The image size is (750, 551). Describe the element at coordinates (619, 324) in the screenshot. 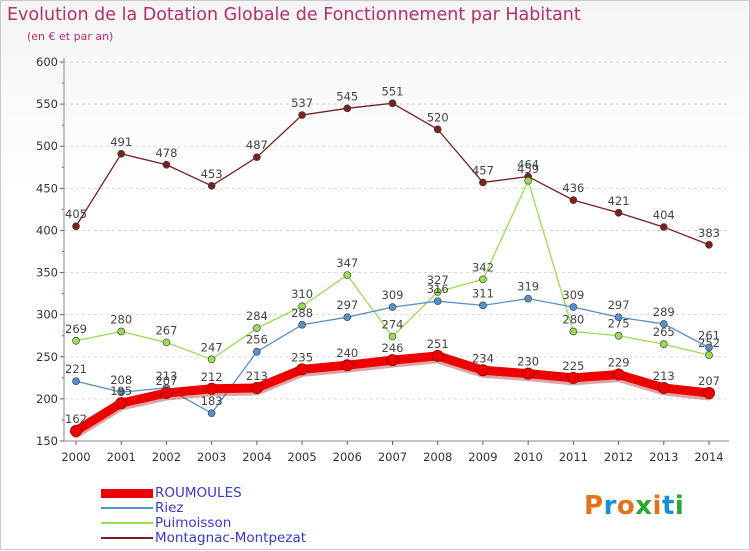

I see `data-label-puimoisson: 275` at that location.